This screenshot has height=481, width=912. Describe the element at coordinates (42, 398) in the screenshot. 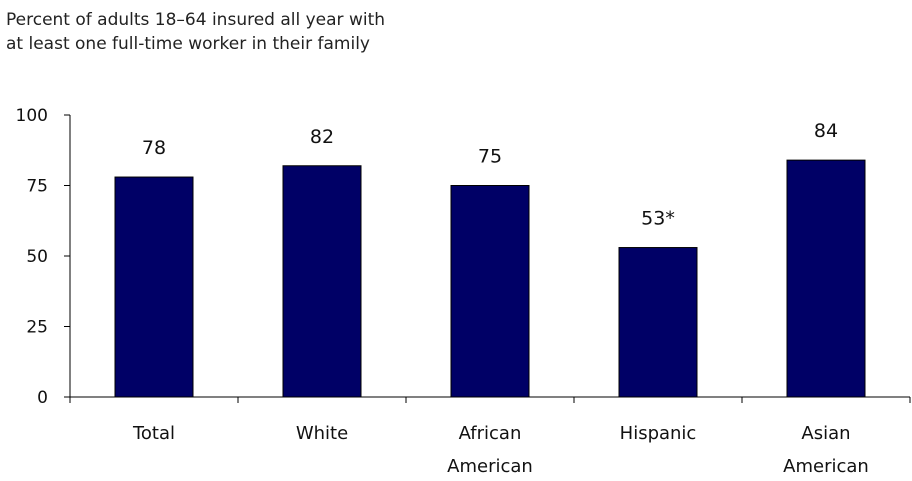

I see `y-tick-label: 0` at that location.